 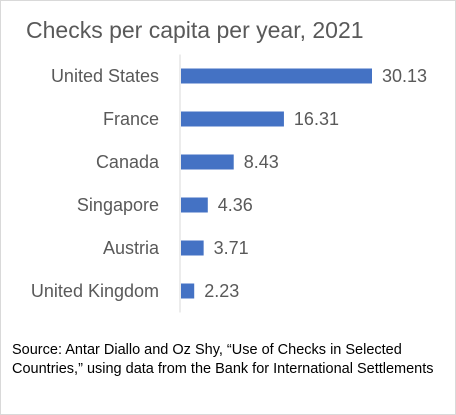 What do you see at coordinates (195, 30) in the screenshot?
I see `chart-title: Checks per capita per year, 2021` at bounding box center [195, 30].